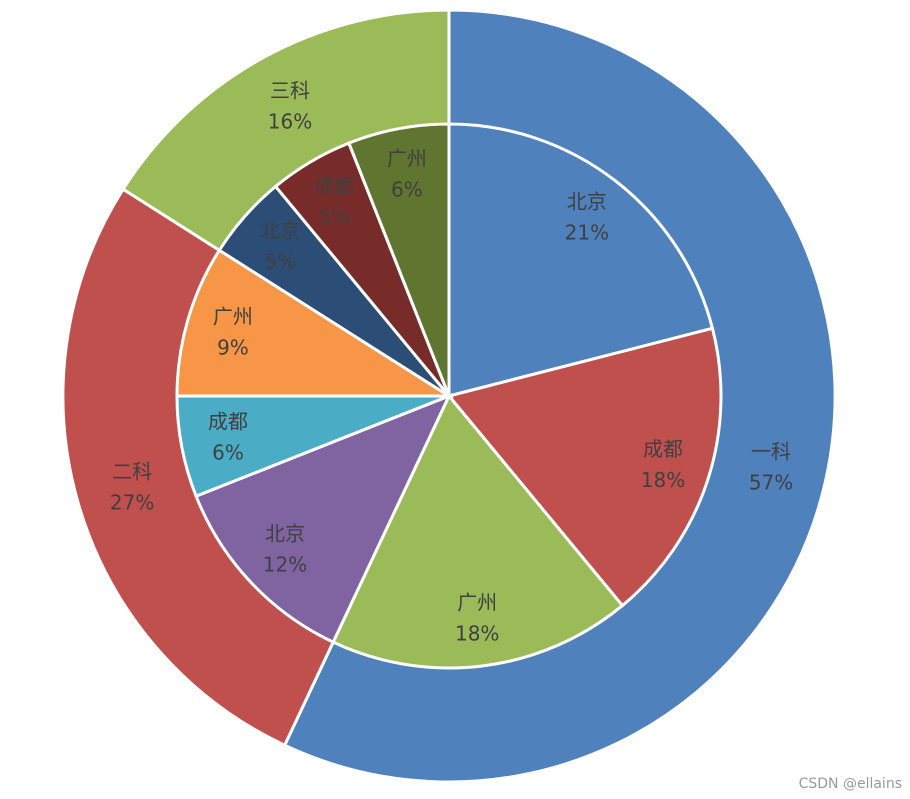 The width and height of the screenshot is (910, 799). What do you see at coordinates (285, 565) in the screenshot?
I see `slice-value-label: 12%` at bounding box center [285, 565].